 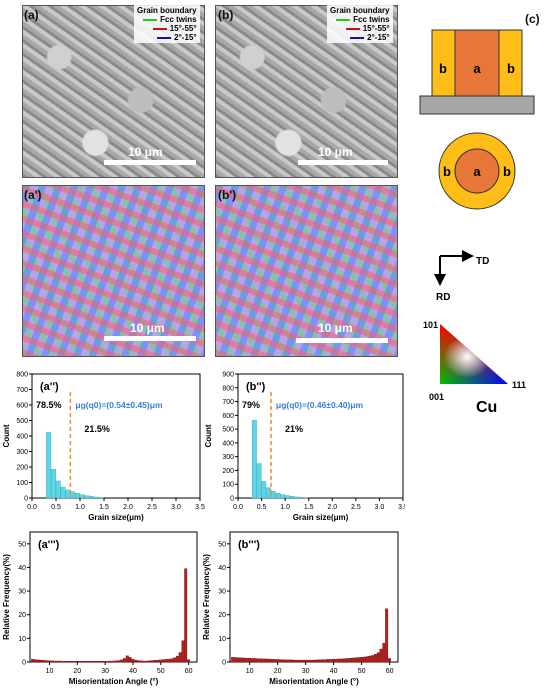 What do you see at coordinates (222, 568) in the screenshot?
I see `y-tick-label: 40` at bounding box center [222, 568].